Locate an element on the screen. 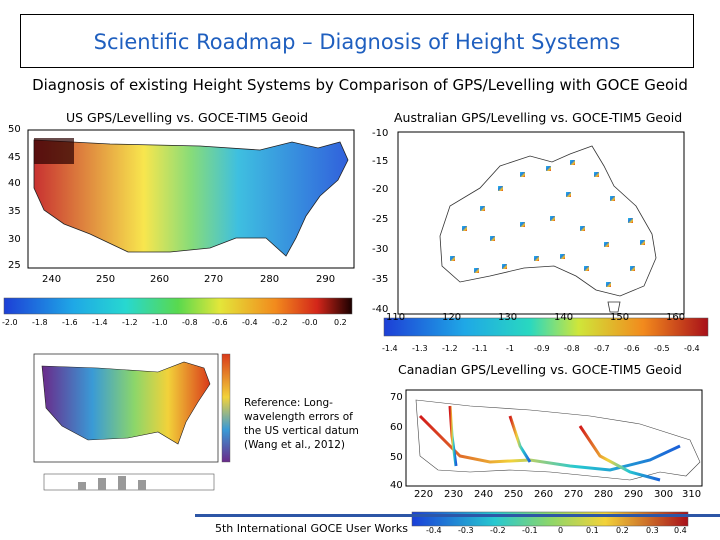  australia-colorbar is located at coordinates (546, 327).